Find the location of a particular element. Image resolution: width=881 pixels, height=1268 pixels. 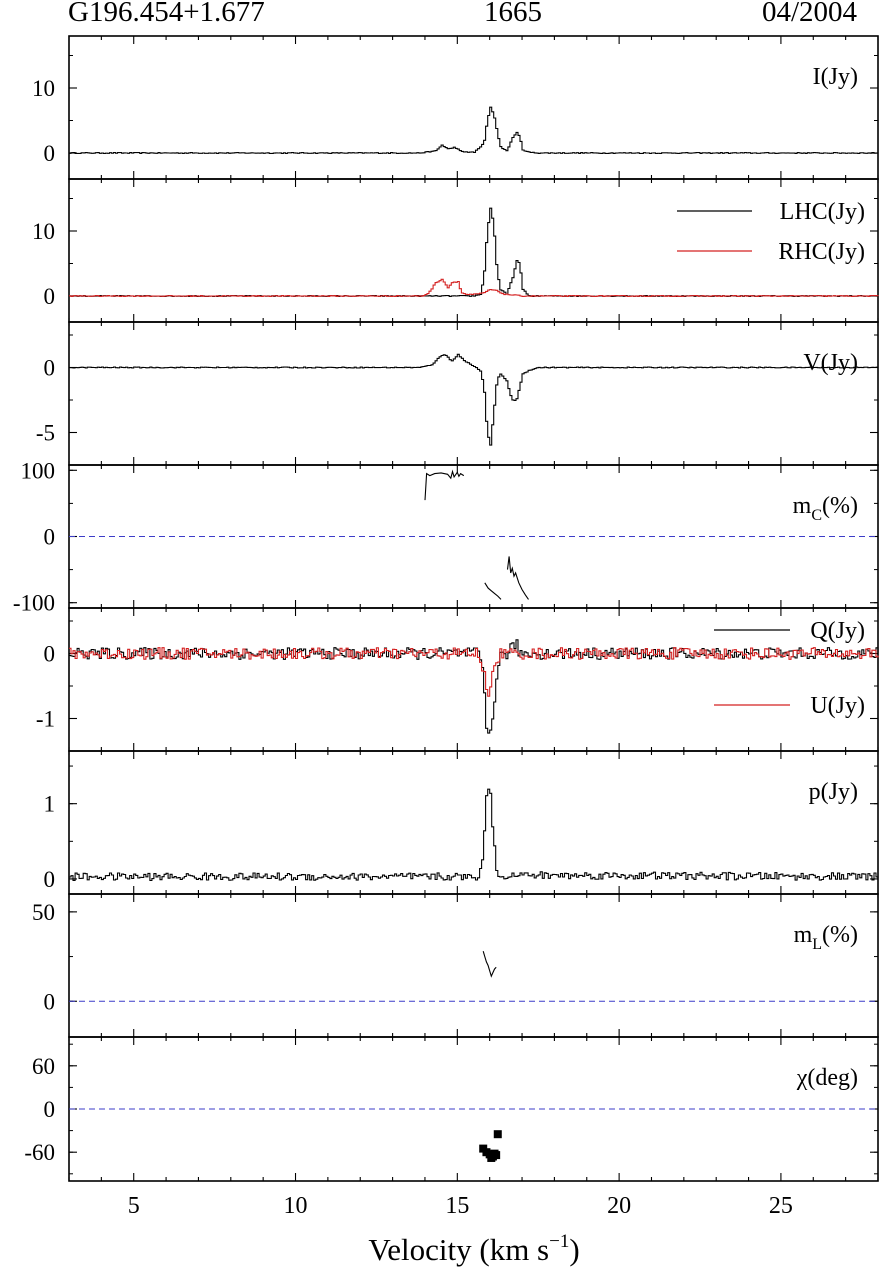

x-tick-label: 5 is located at coordinates (134, 1206).